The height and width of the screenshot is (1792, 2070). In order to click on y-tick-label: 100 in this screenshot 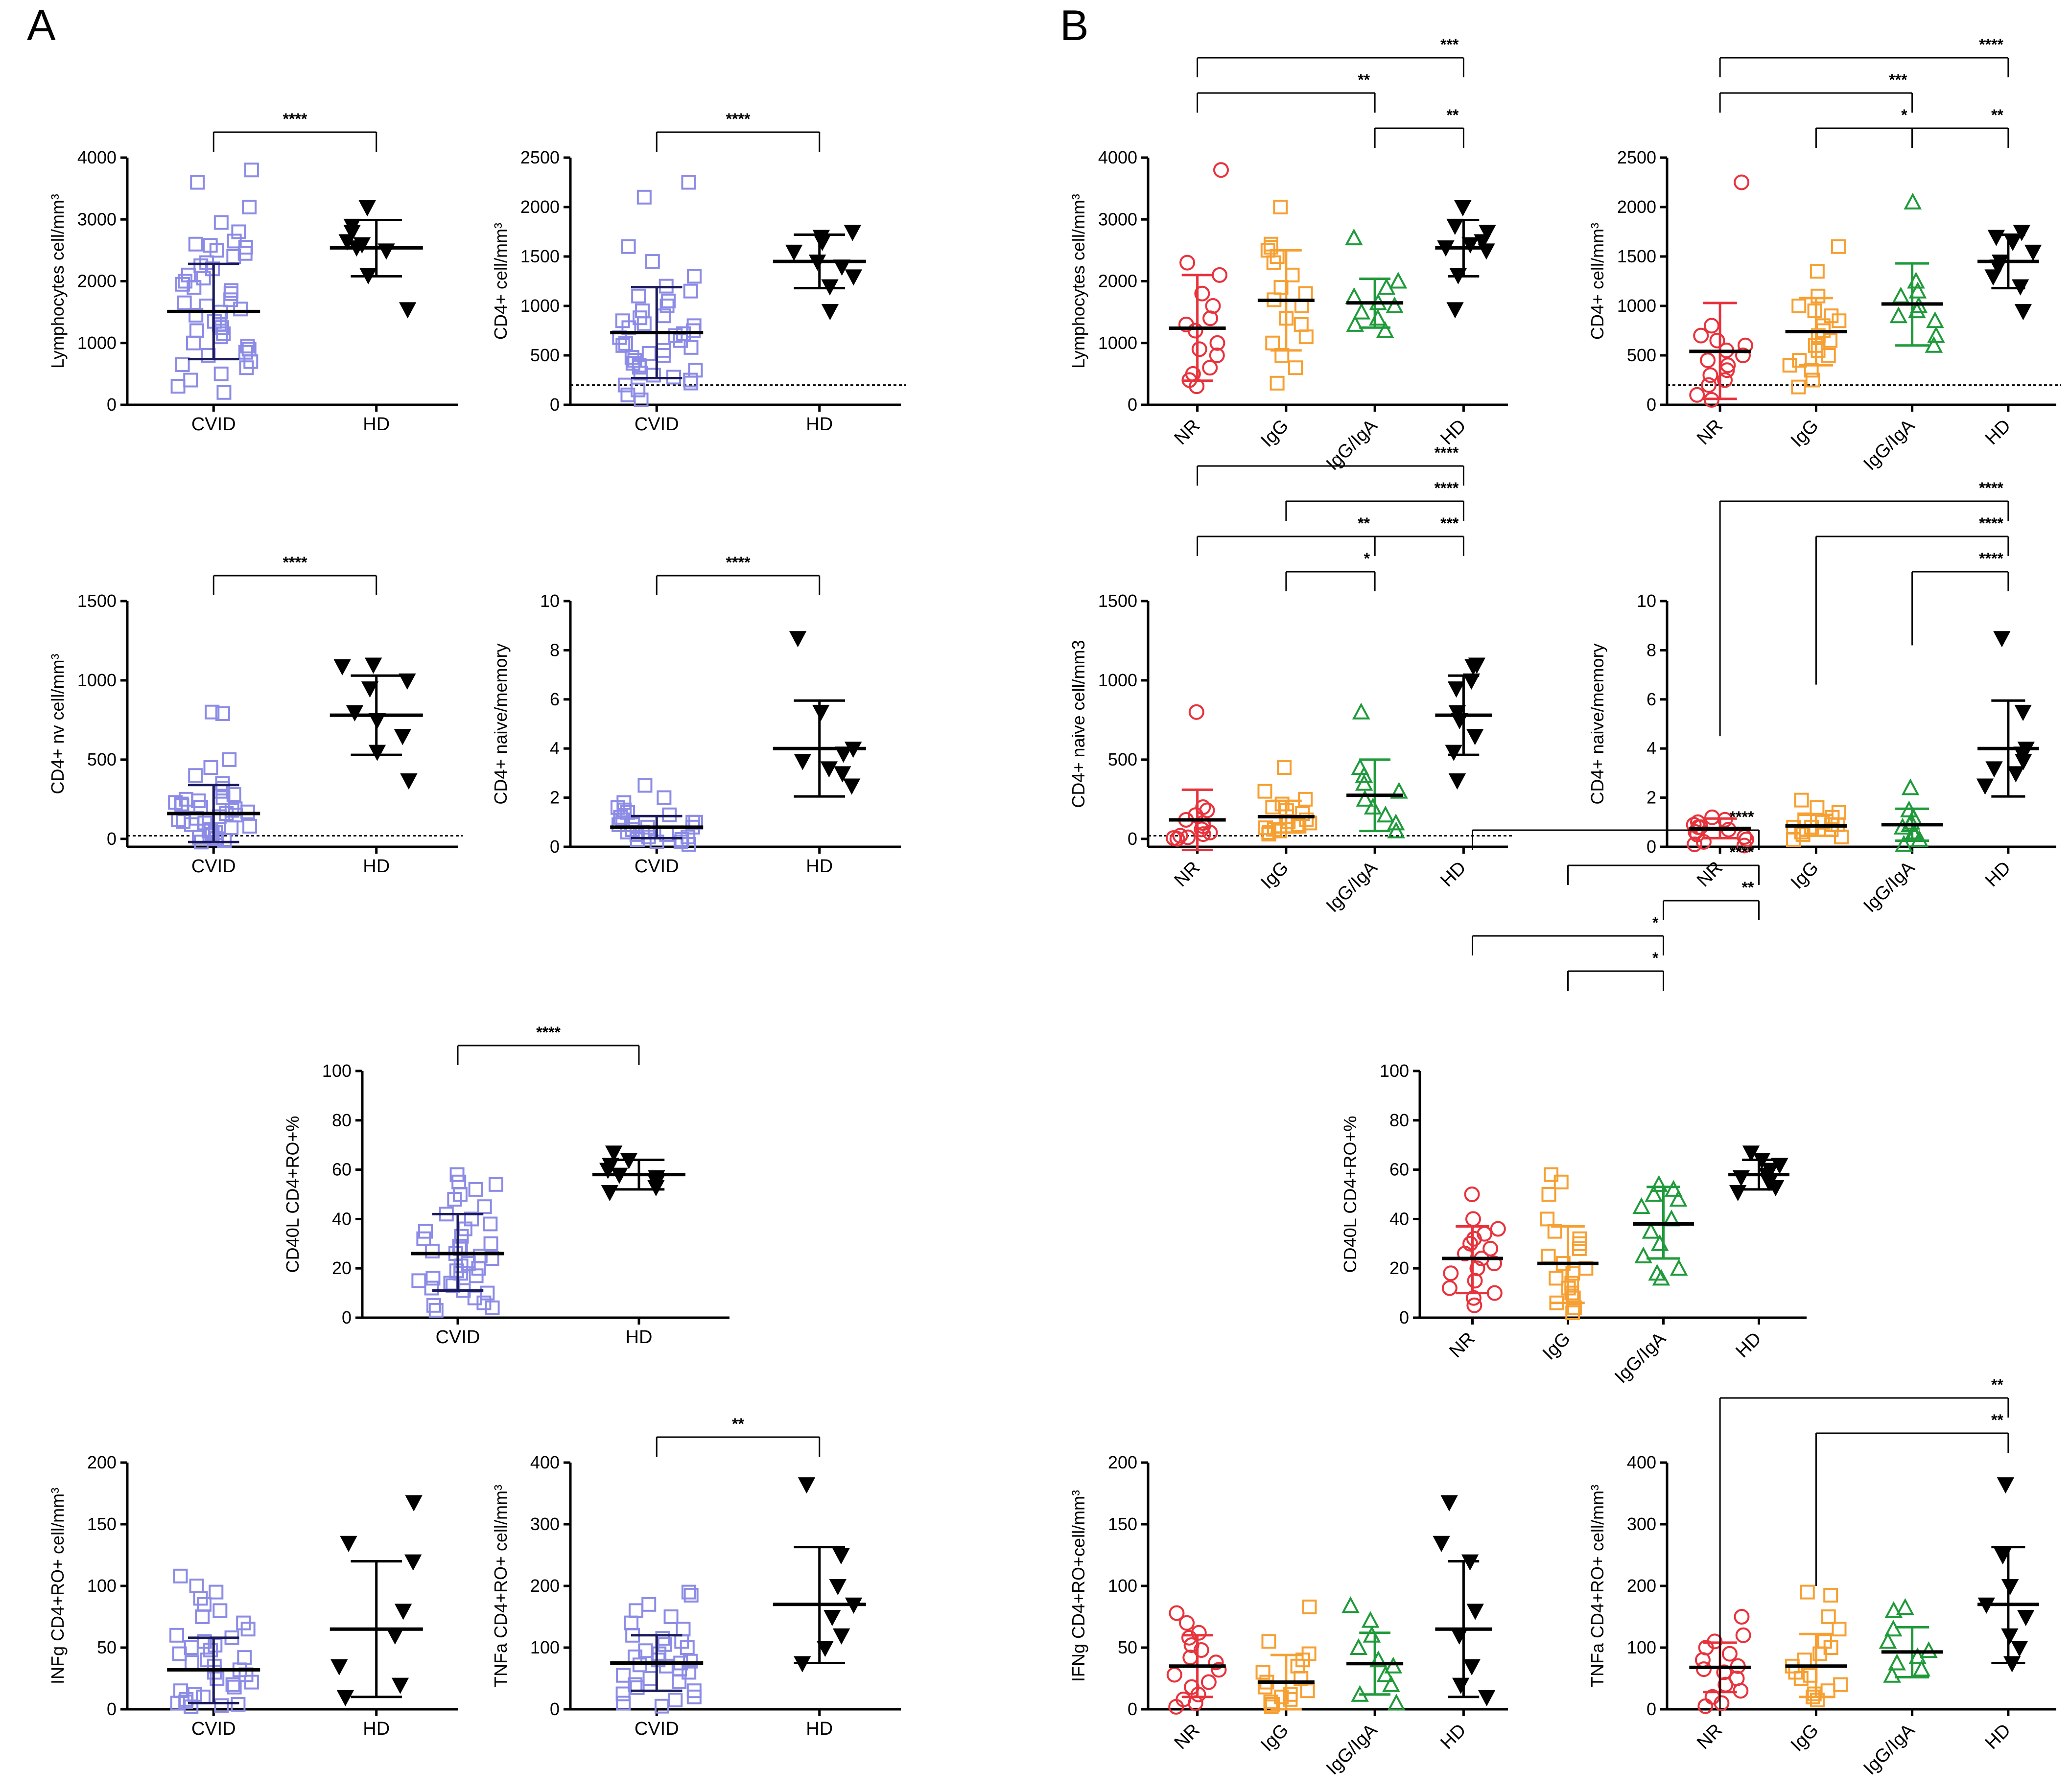, I will do `click(1123, 1586)`.